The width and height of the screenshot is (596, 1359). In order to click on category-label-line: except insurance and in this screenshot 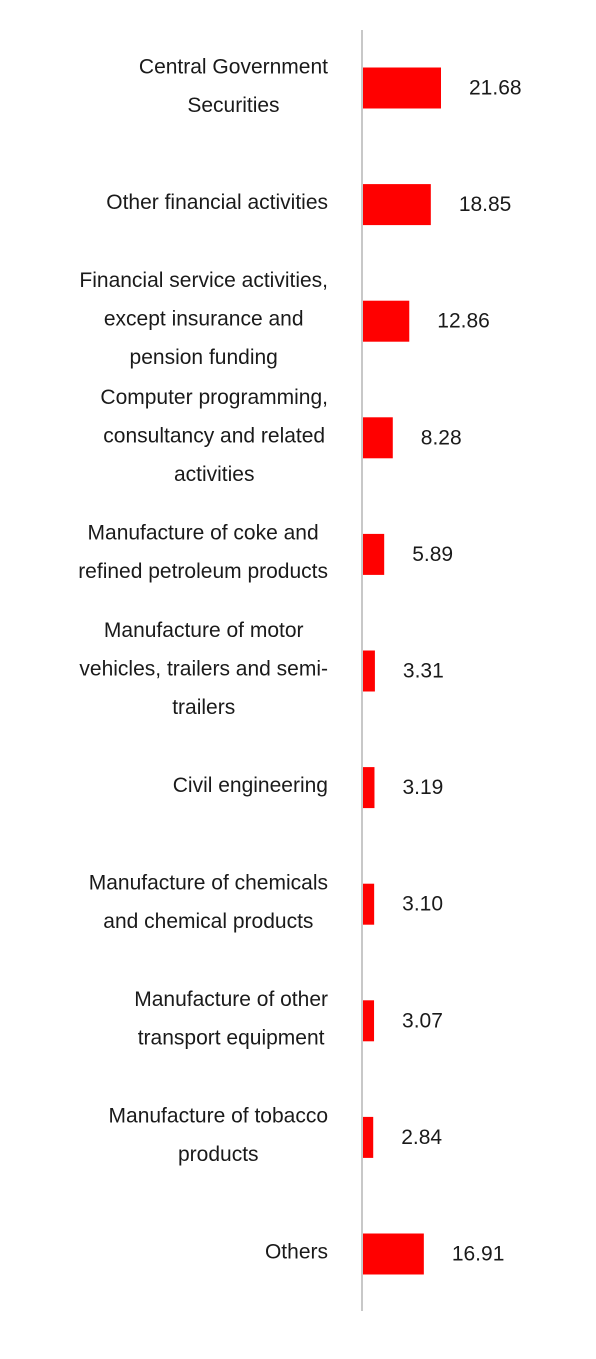, I will do `click(204, 319)`.